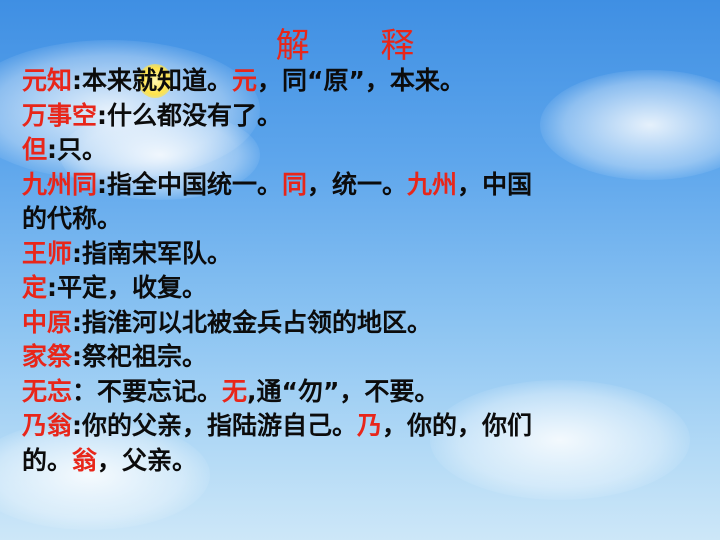  What do you see at coordinates (85, 460) in the screenshot?
I see `term: 翁` at bounding box center [85, 460].